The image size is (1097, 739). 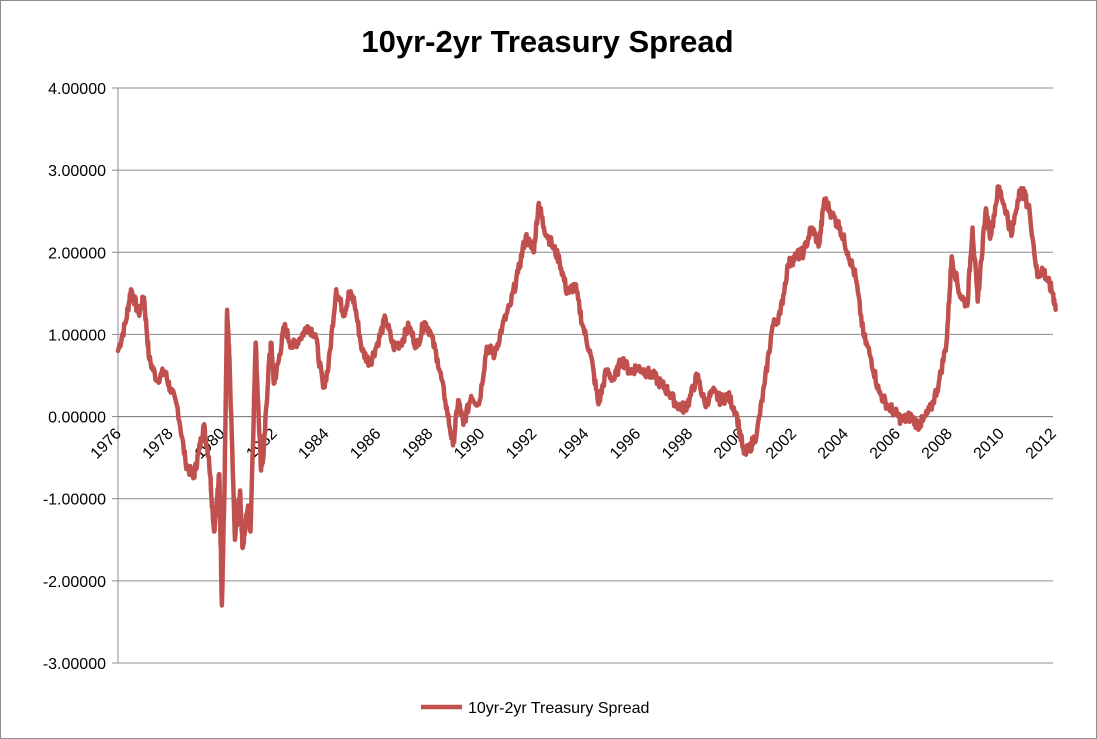 I want to click on y-tick-label: 0.00000, so click(x=77, y=418).